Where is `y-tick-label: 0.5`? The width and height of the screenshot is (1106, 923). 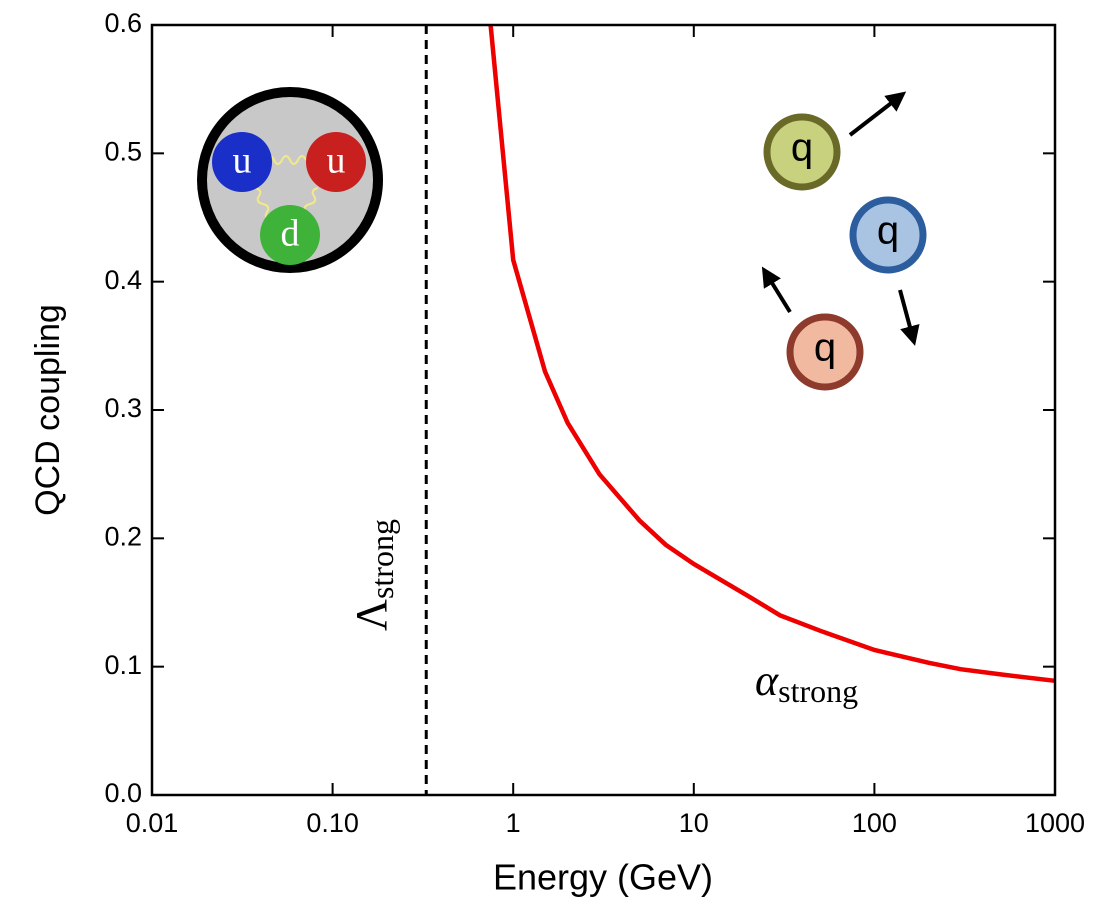
y-tick-label: 0.5 is located at coordinates (123, 151).